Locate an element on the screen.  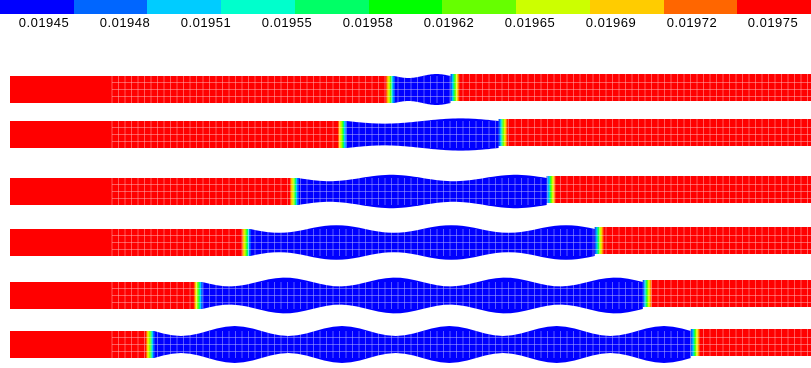
colorbar-tick-label: 0.01948 is located at coordinates (125, 22).